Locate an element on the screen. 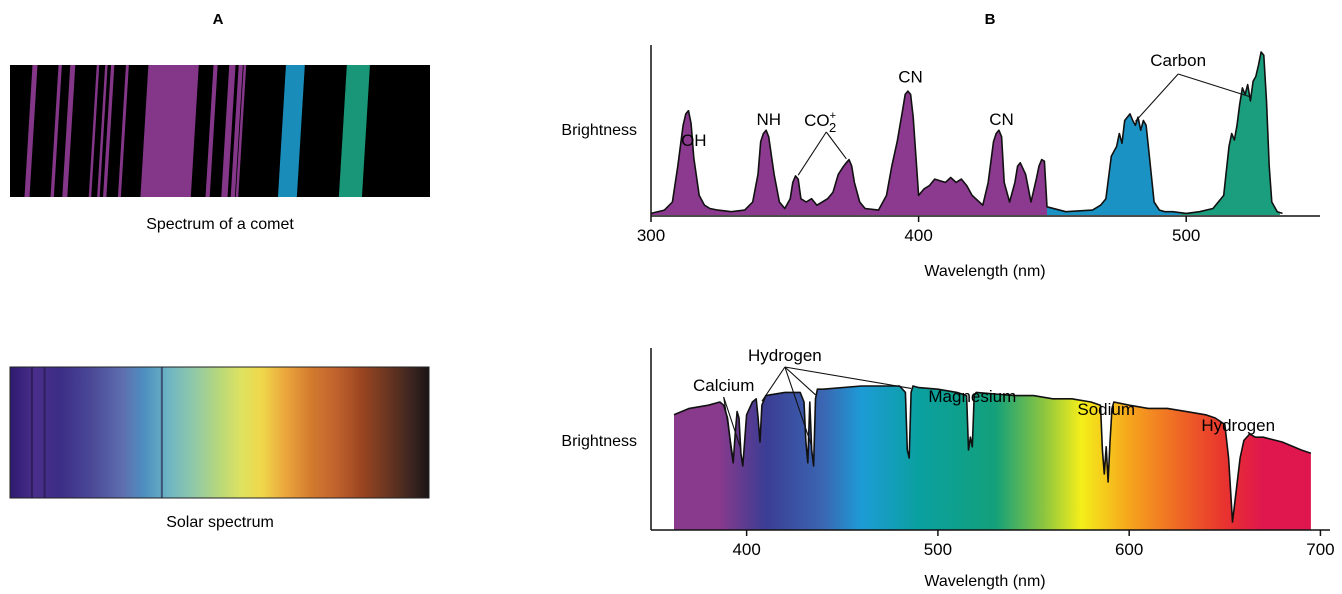 The width and height of the screenshot is (1342, 594). solar-chart-tick-label-700: 700 is located at coordinates (1320, 549).